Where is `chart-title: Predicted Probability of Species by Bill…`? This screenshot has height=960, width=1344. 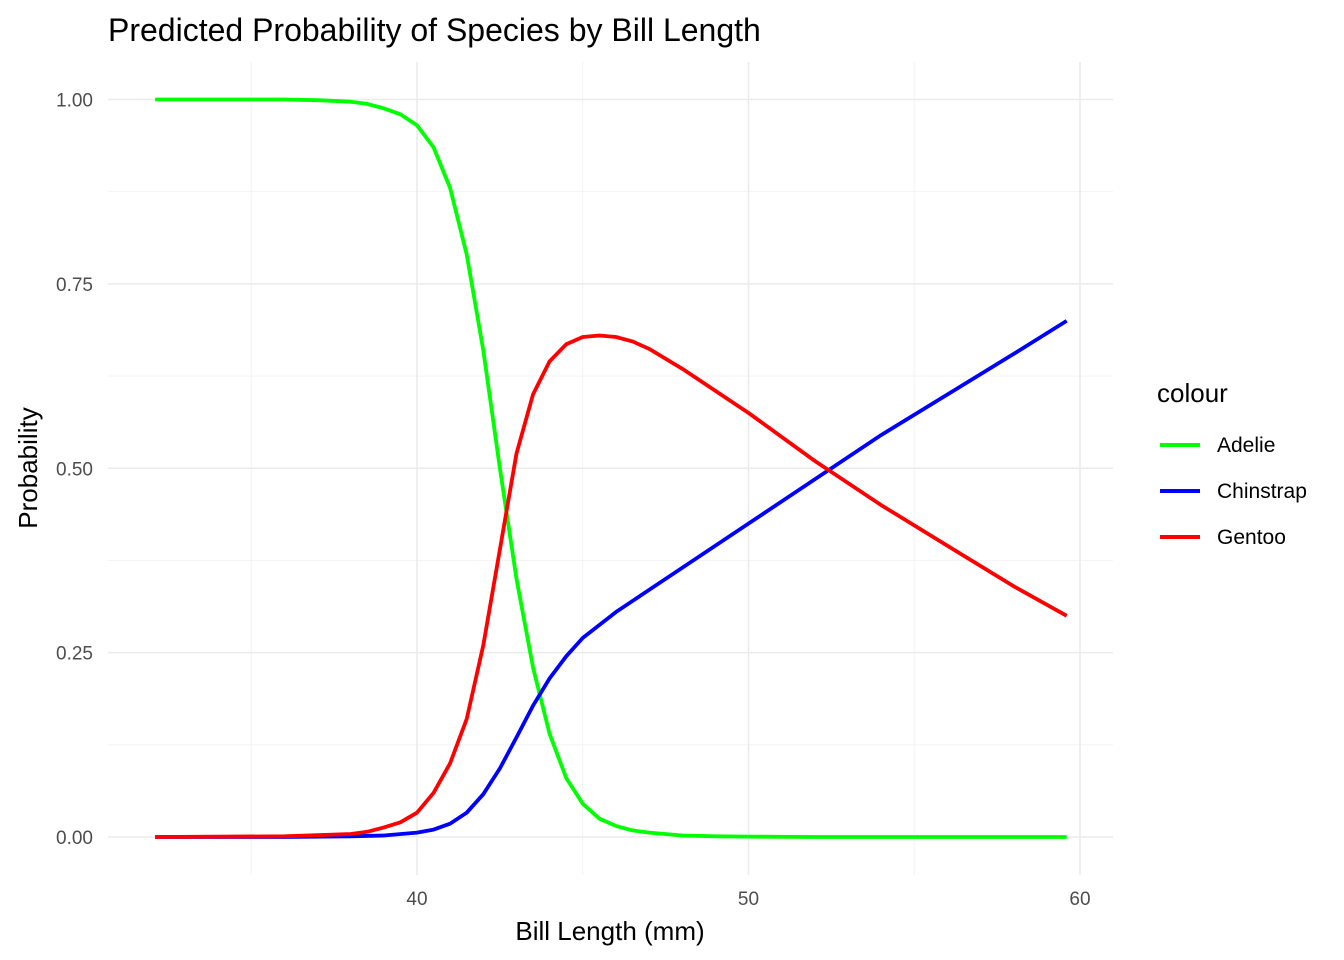 chart-title: Predicted Probability of Species by Bill… is located at coordinates (434, 30).